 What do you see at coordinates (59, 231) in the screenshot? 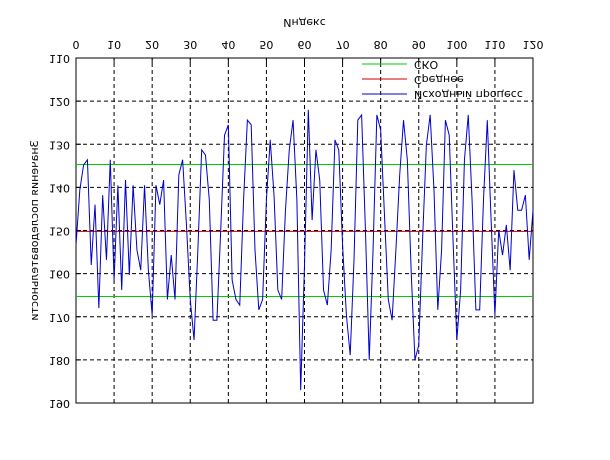
I see `y-tick-label: 150` at bounding box center [59, 231].